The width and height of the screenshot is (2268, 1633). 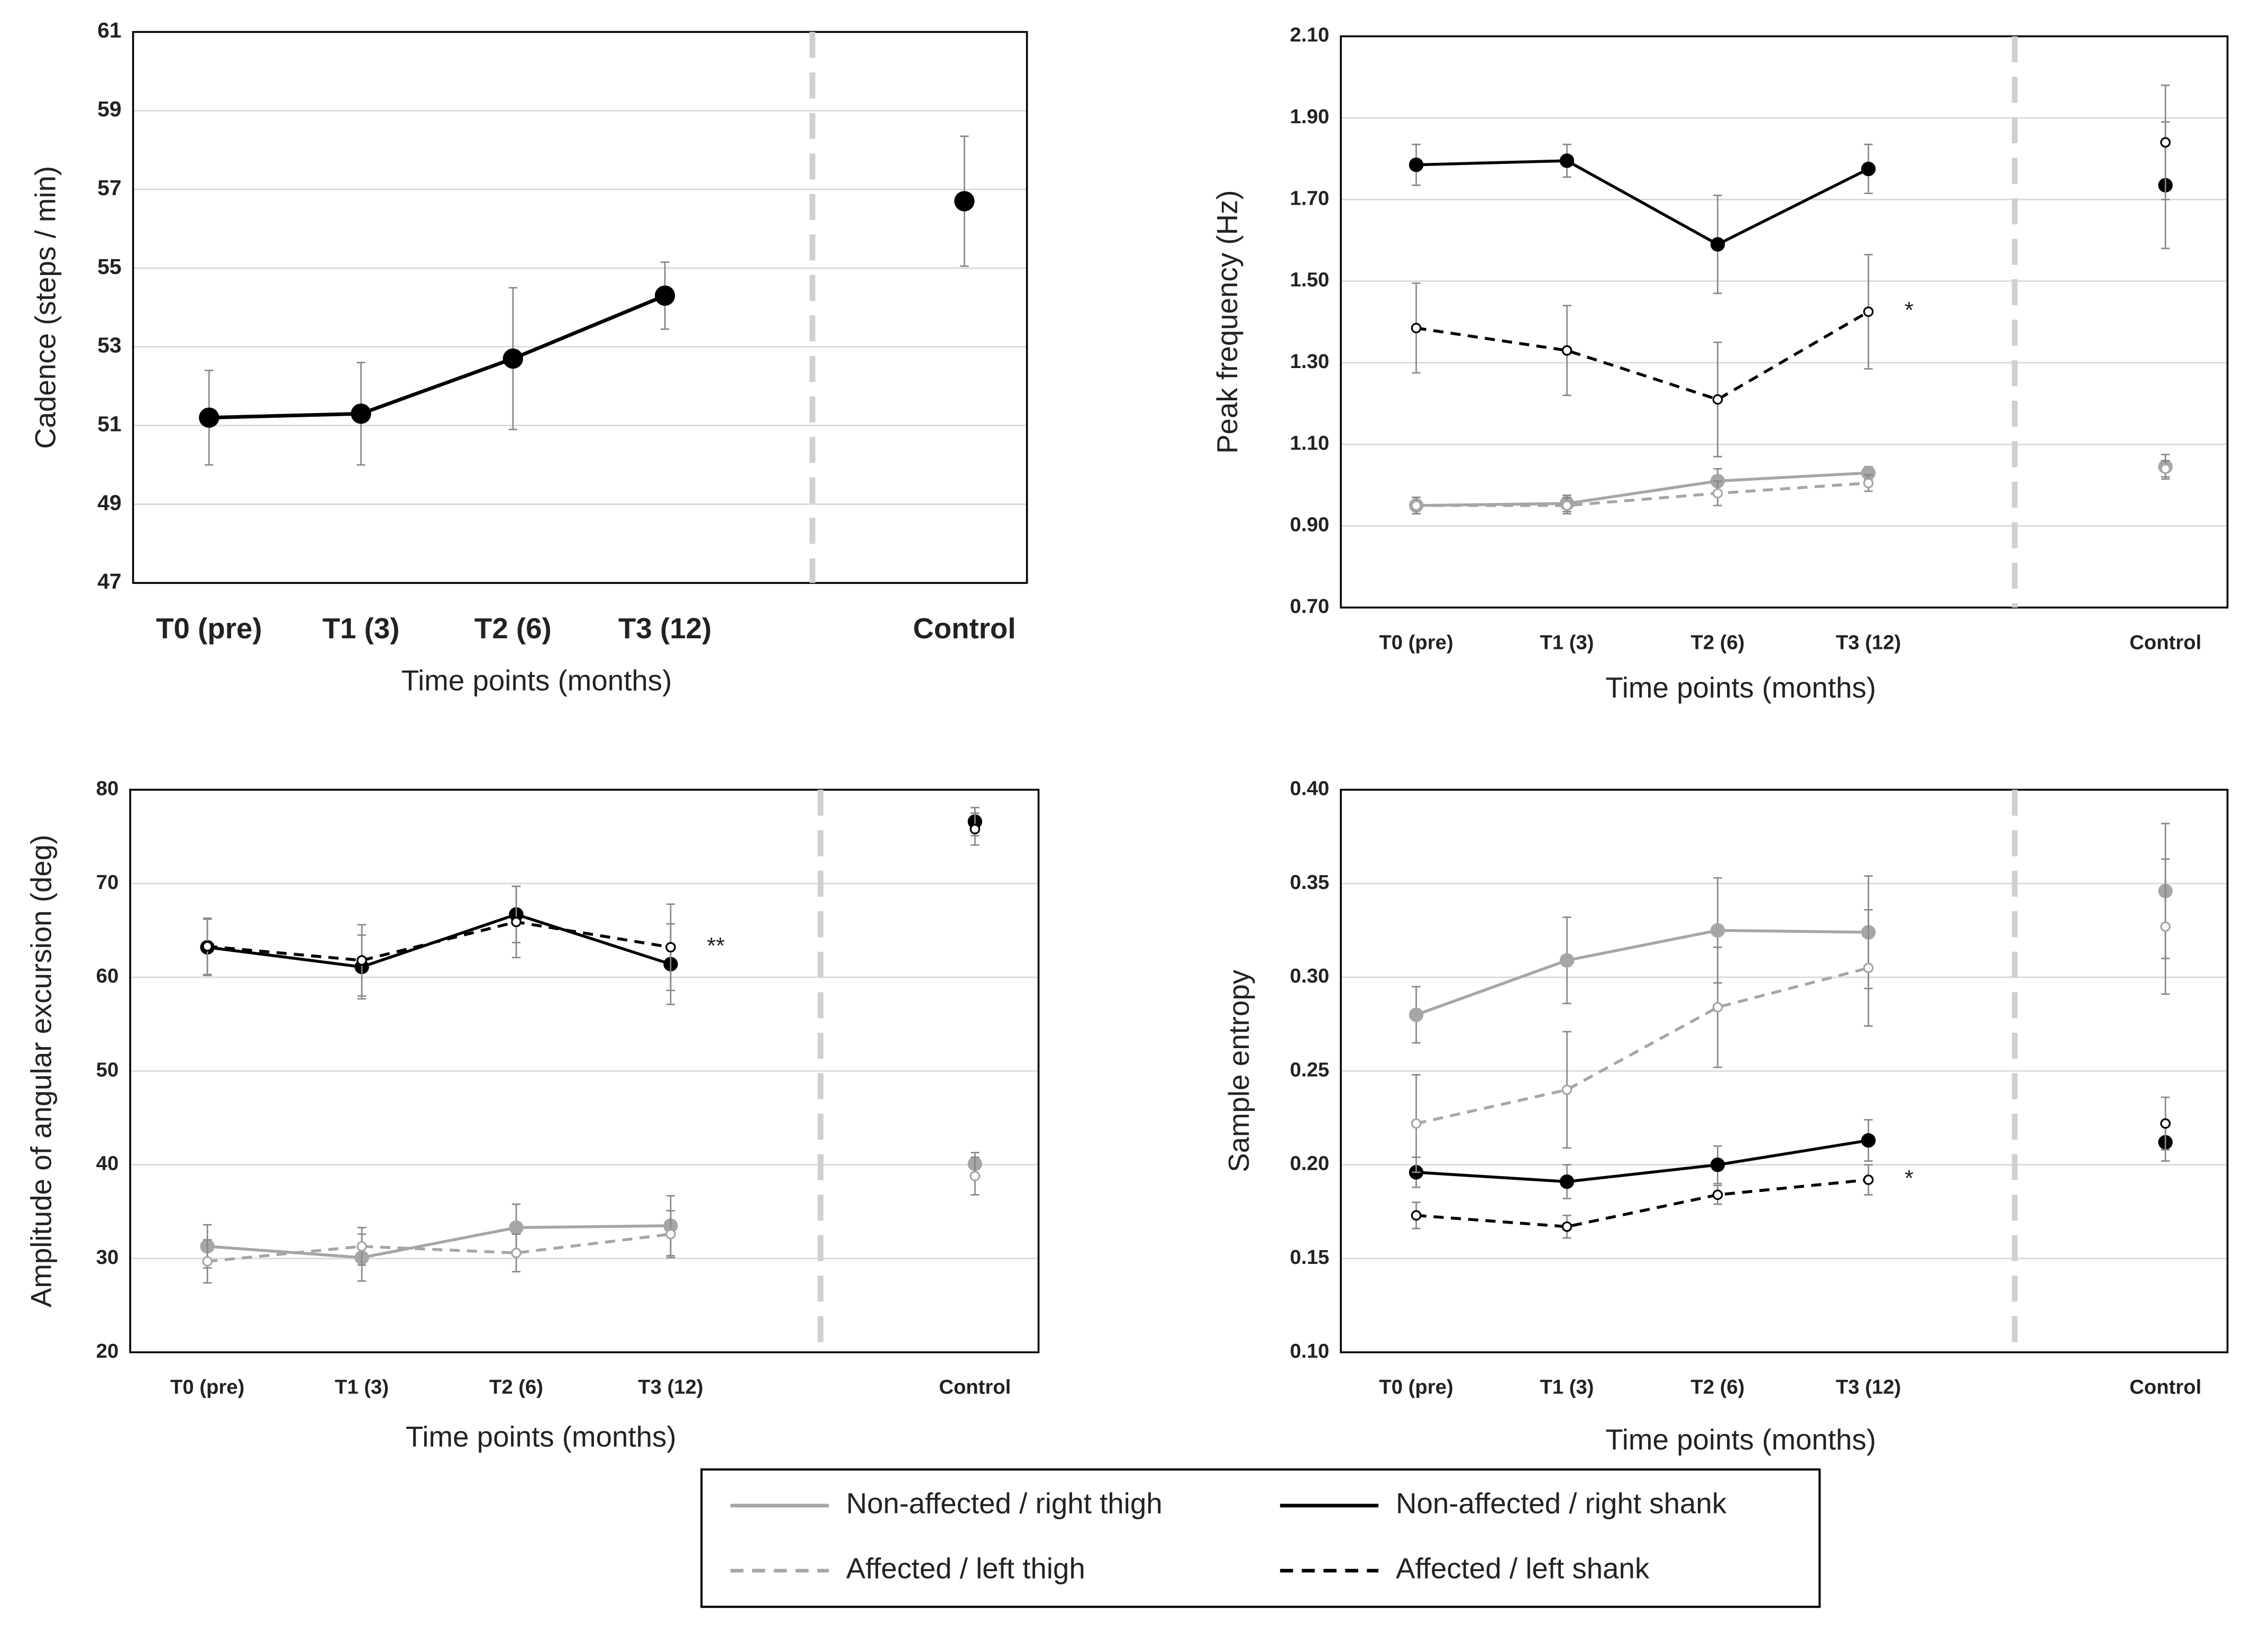 I want to click on y-tick-label: 1.70, so click(x=1309, y=198).